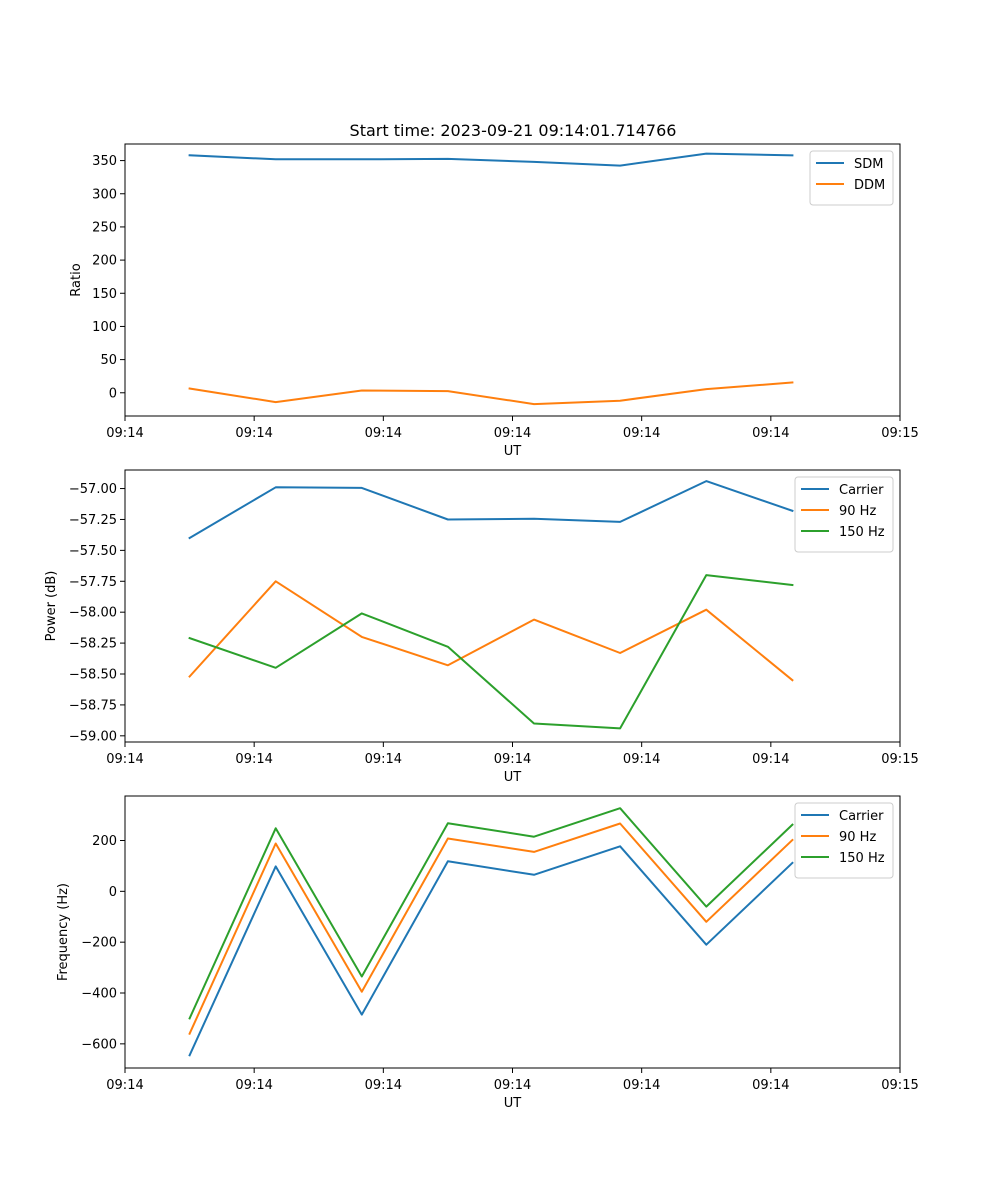 The height and width of the screenshot is (1200, 1000). I want to click on y-tick-label: −58.00, so click(93, 613).